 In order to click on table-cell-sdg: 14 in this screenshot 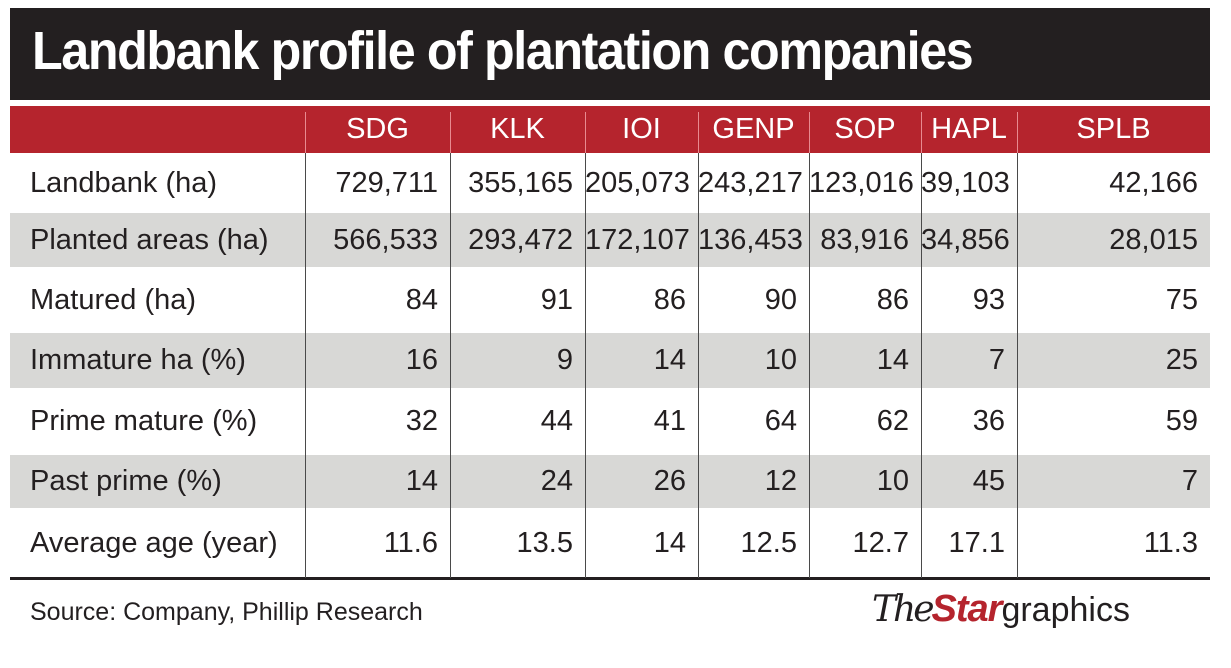, I will do `click(421, 481)`.